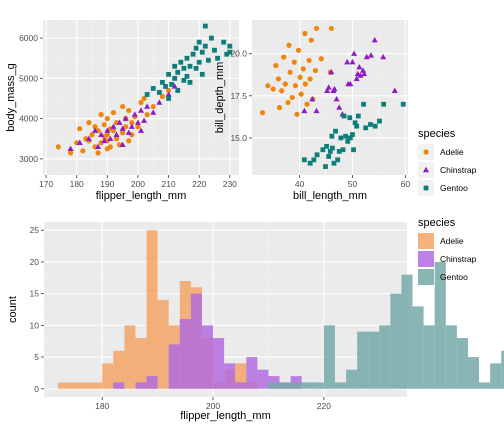  I want to click on y-tick-label: 6000, so click(28, 38).